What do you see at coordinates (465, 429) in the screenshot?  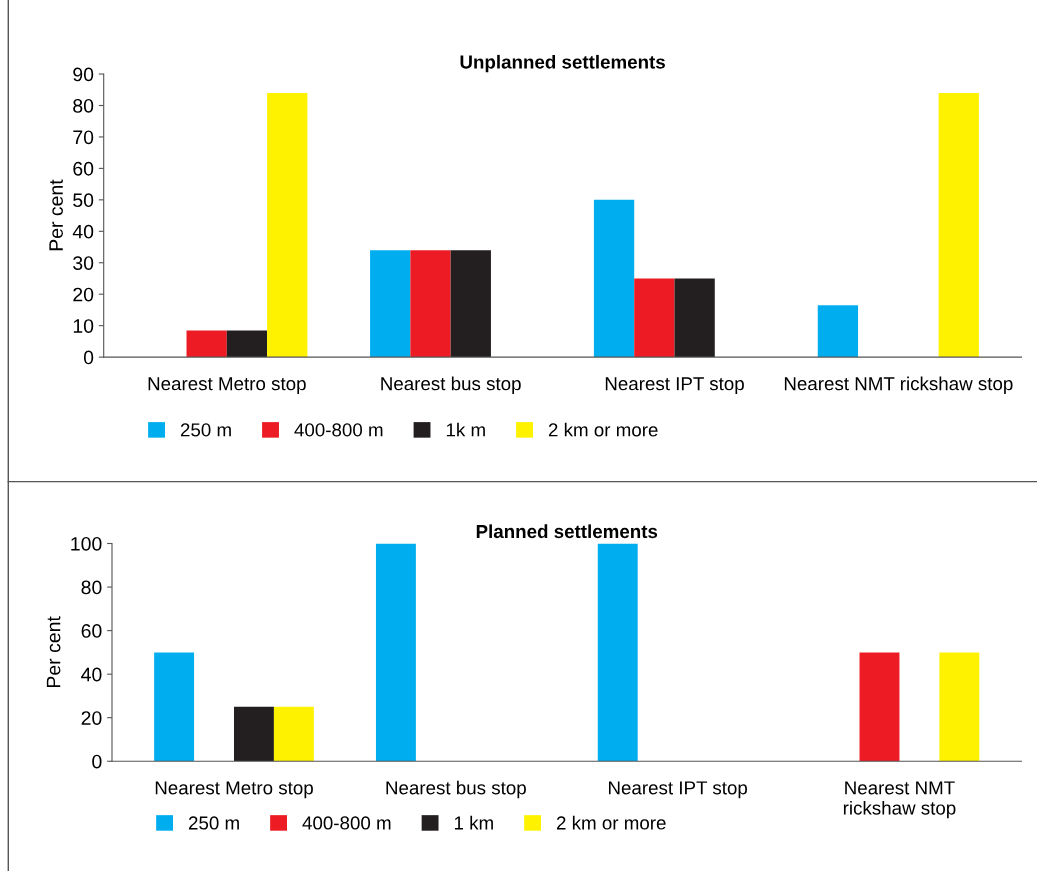 I see `legend-label: 1k m` at bounding box center [465, 429].